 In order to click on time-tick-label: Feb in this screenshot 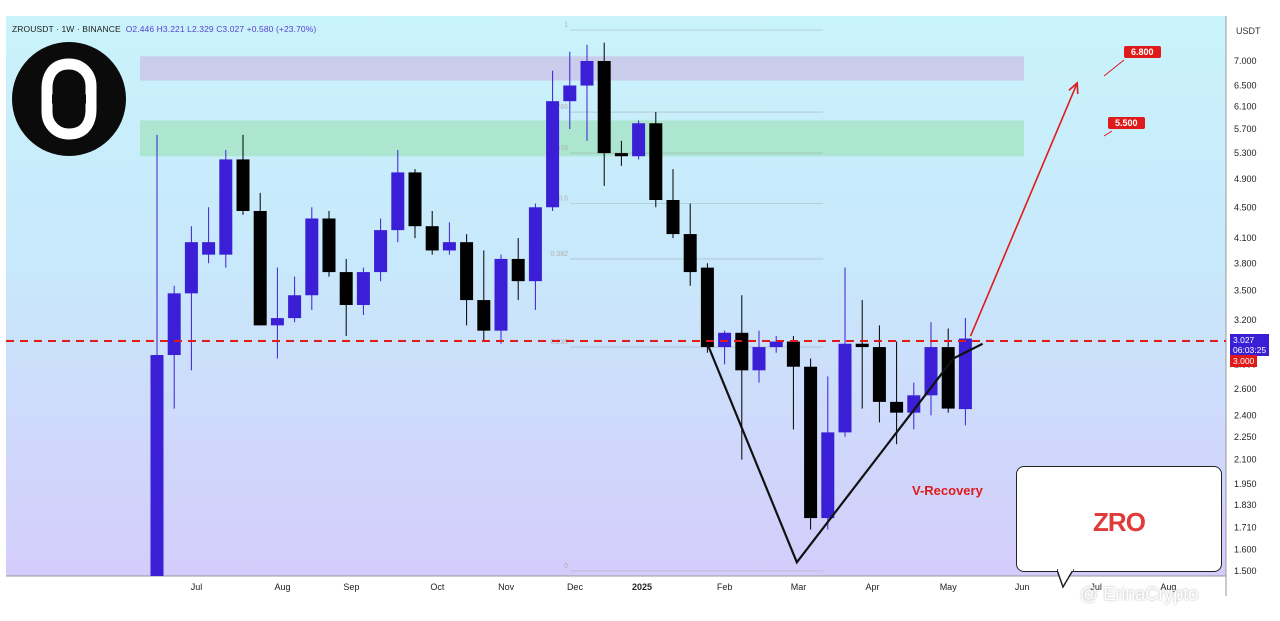, I will do `click(725, 587)`.